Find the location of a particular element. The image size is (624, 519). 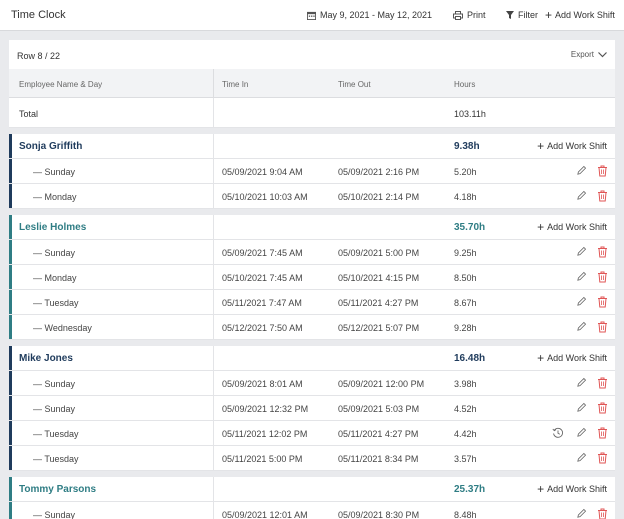

filter-button: Filter is located at coordinates (522, 15).